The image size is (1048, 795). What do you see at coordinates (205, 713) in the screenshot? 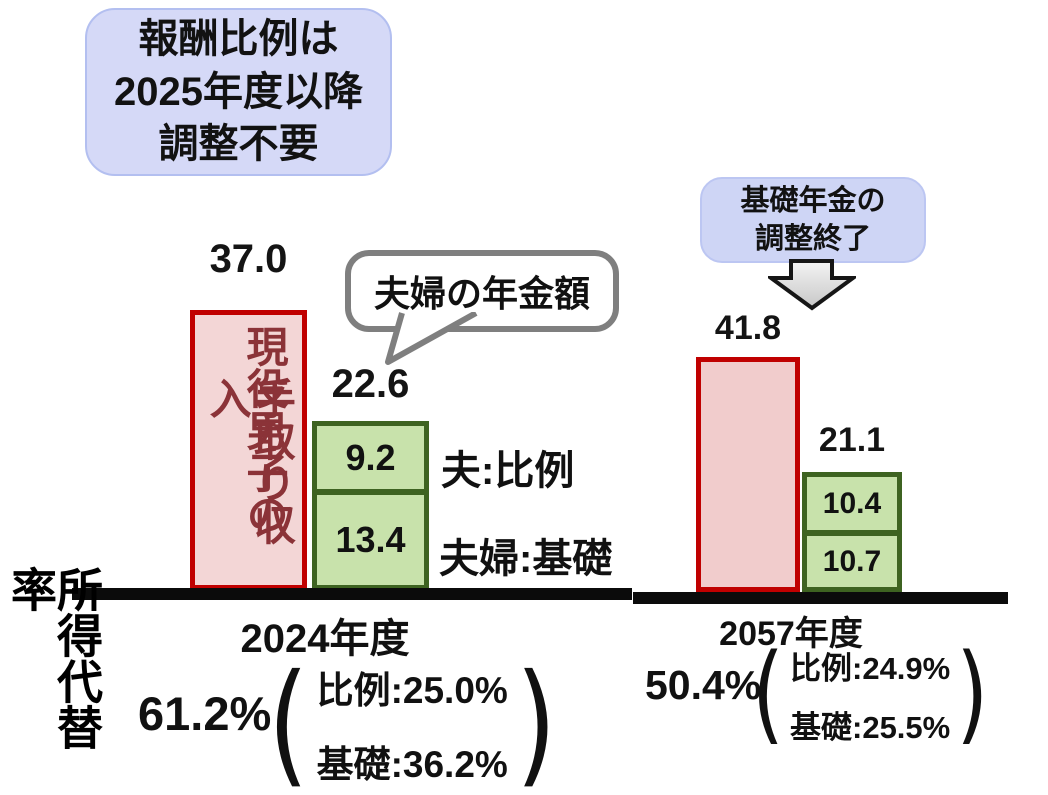
I see `replacement-rate-2024: 61.2%` at bounding box center [205, 713].